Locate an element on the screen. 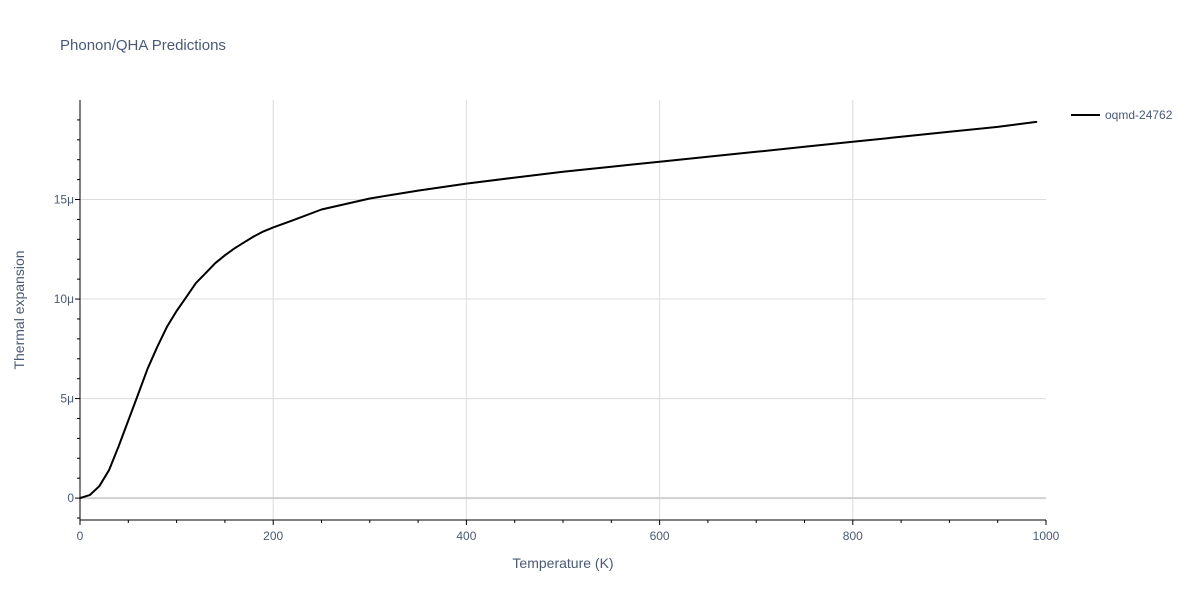  y-tick-label: 15μ is located at coordinates (64, 200).